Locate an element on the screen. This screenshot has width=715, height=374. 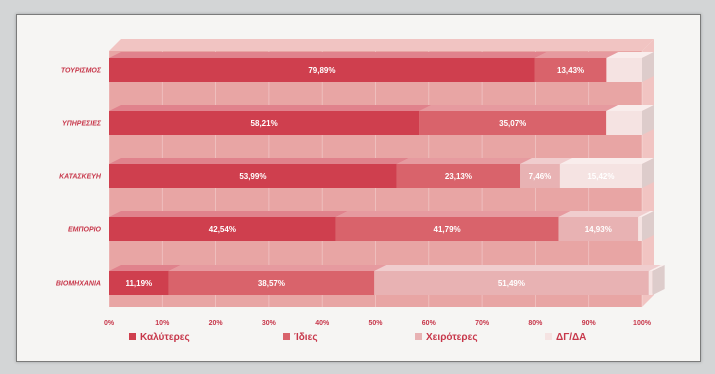
x-tick-label: 60% is located at coordinates (429, 323).